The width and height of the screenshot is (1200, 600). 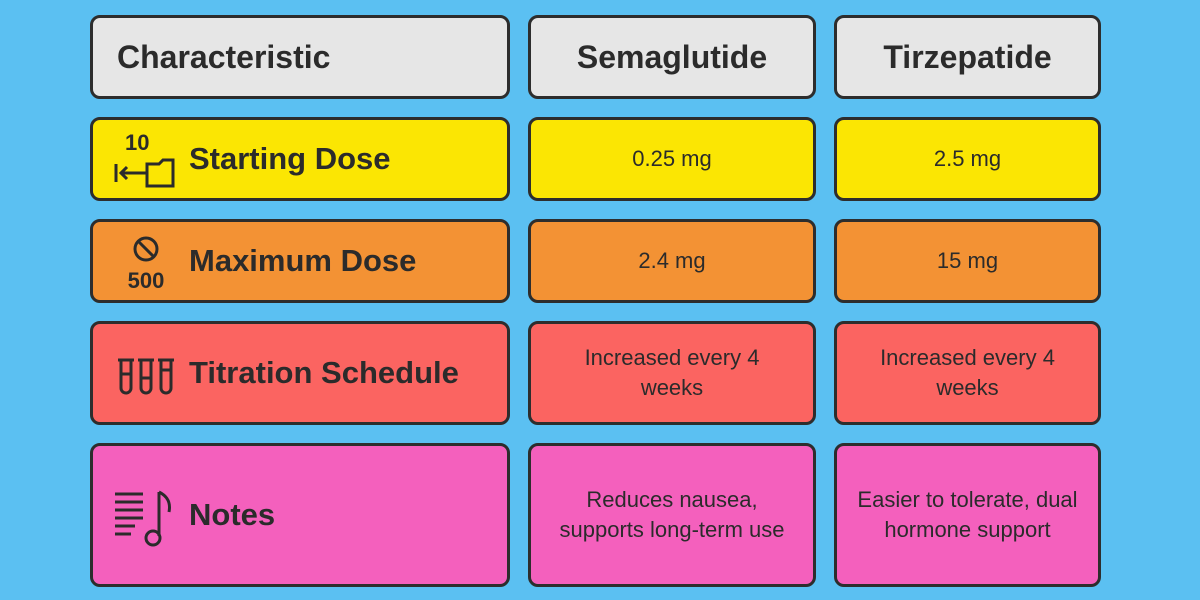 I want to click on row-starting-dose-label: 10 Starting Dose, so click(x=300, y=159).